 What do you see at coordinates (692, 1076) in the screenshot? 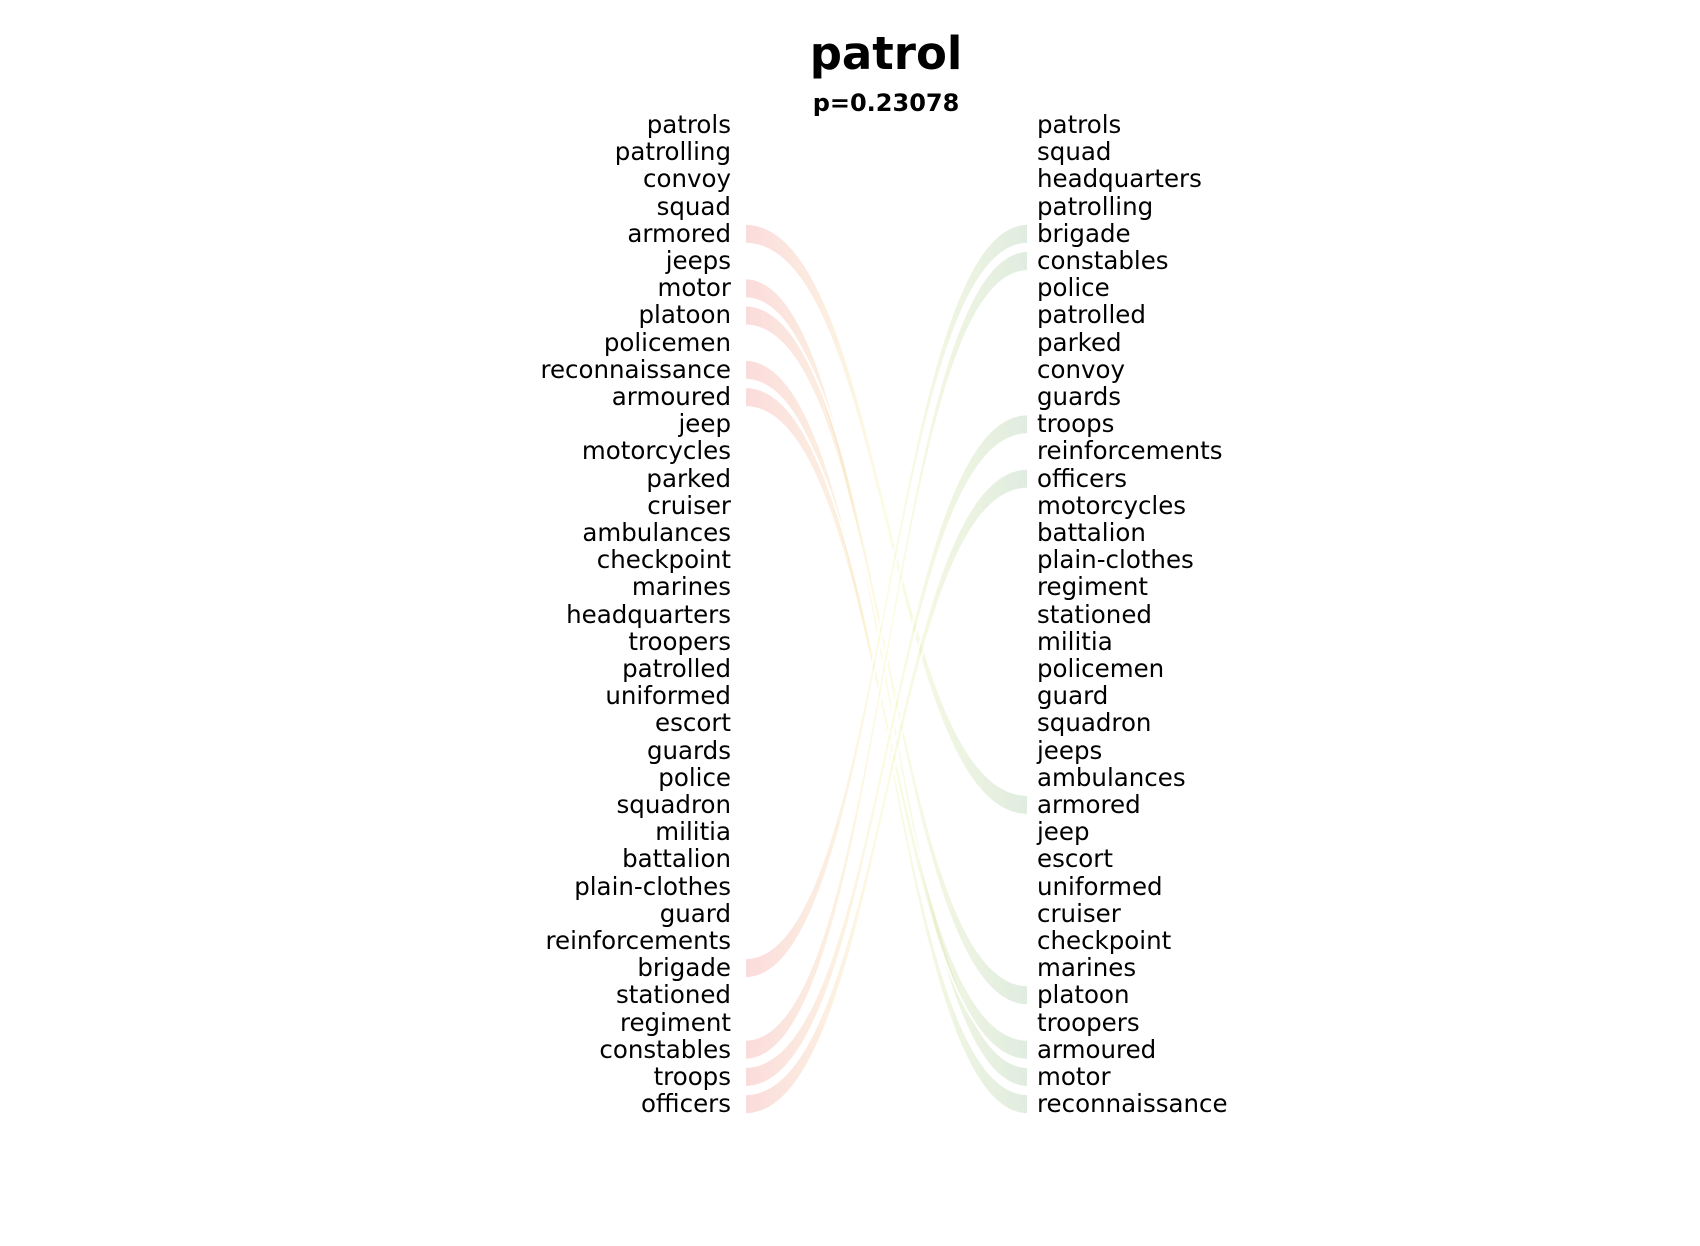
I see `left-word-troops: troops` at bounding box center [692, 1076].